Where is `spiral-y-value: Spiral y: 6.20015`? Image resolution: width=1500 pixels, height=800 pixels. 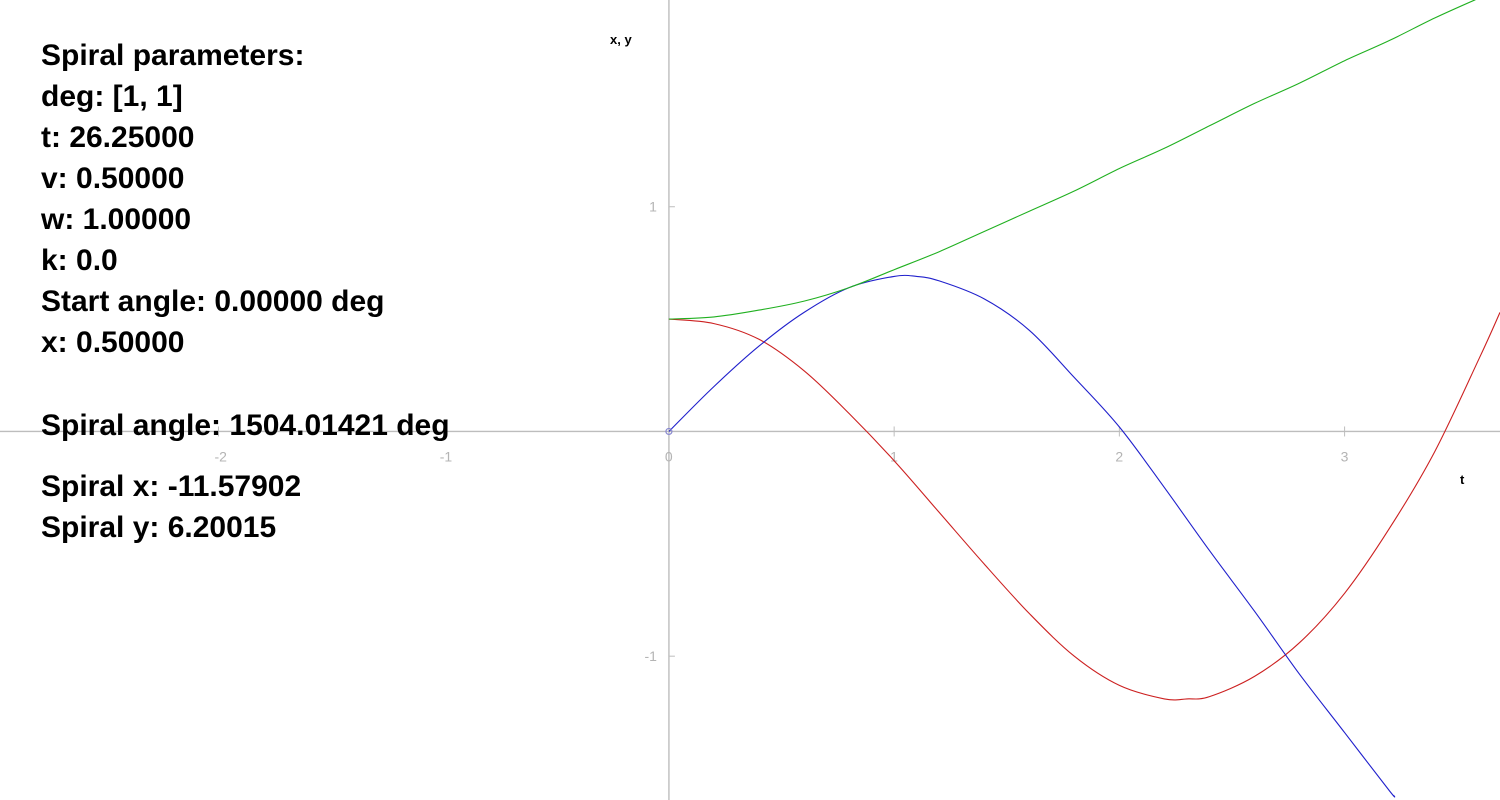 spiral-y-value: Spiral y: 6.20015 is located at coordinates (159, 527).